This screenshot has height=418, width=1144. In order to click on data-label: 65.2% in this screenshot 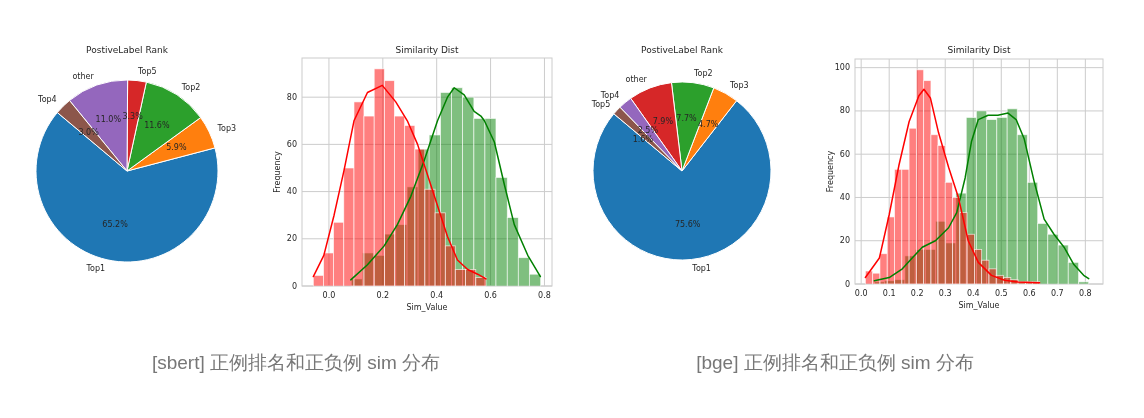, I will do `click(115, 224)`.